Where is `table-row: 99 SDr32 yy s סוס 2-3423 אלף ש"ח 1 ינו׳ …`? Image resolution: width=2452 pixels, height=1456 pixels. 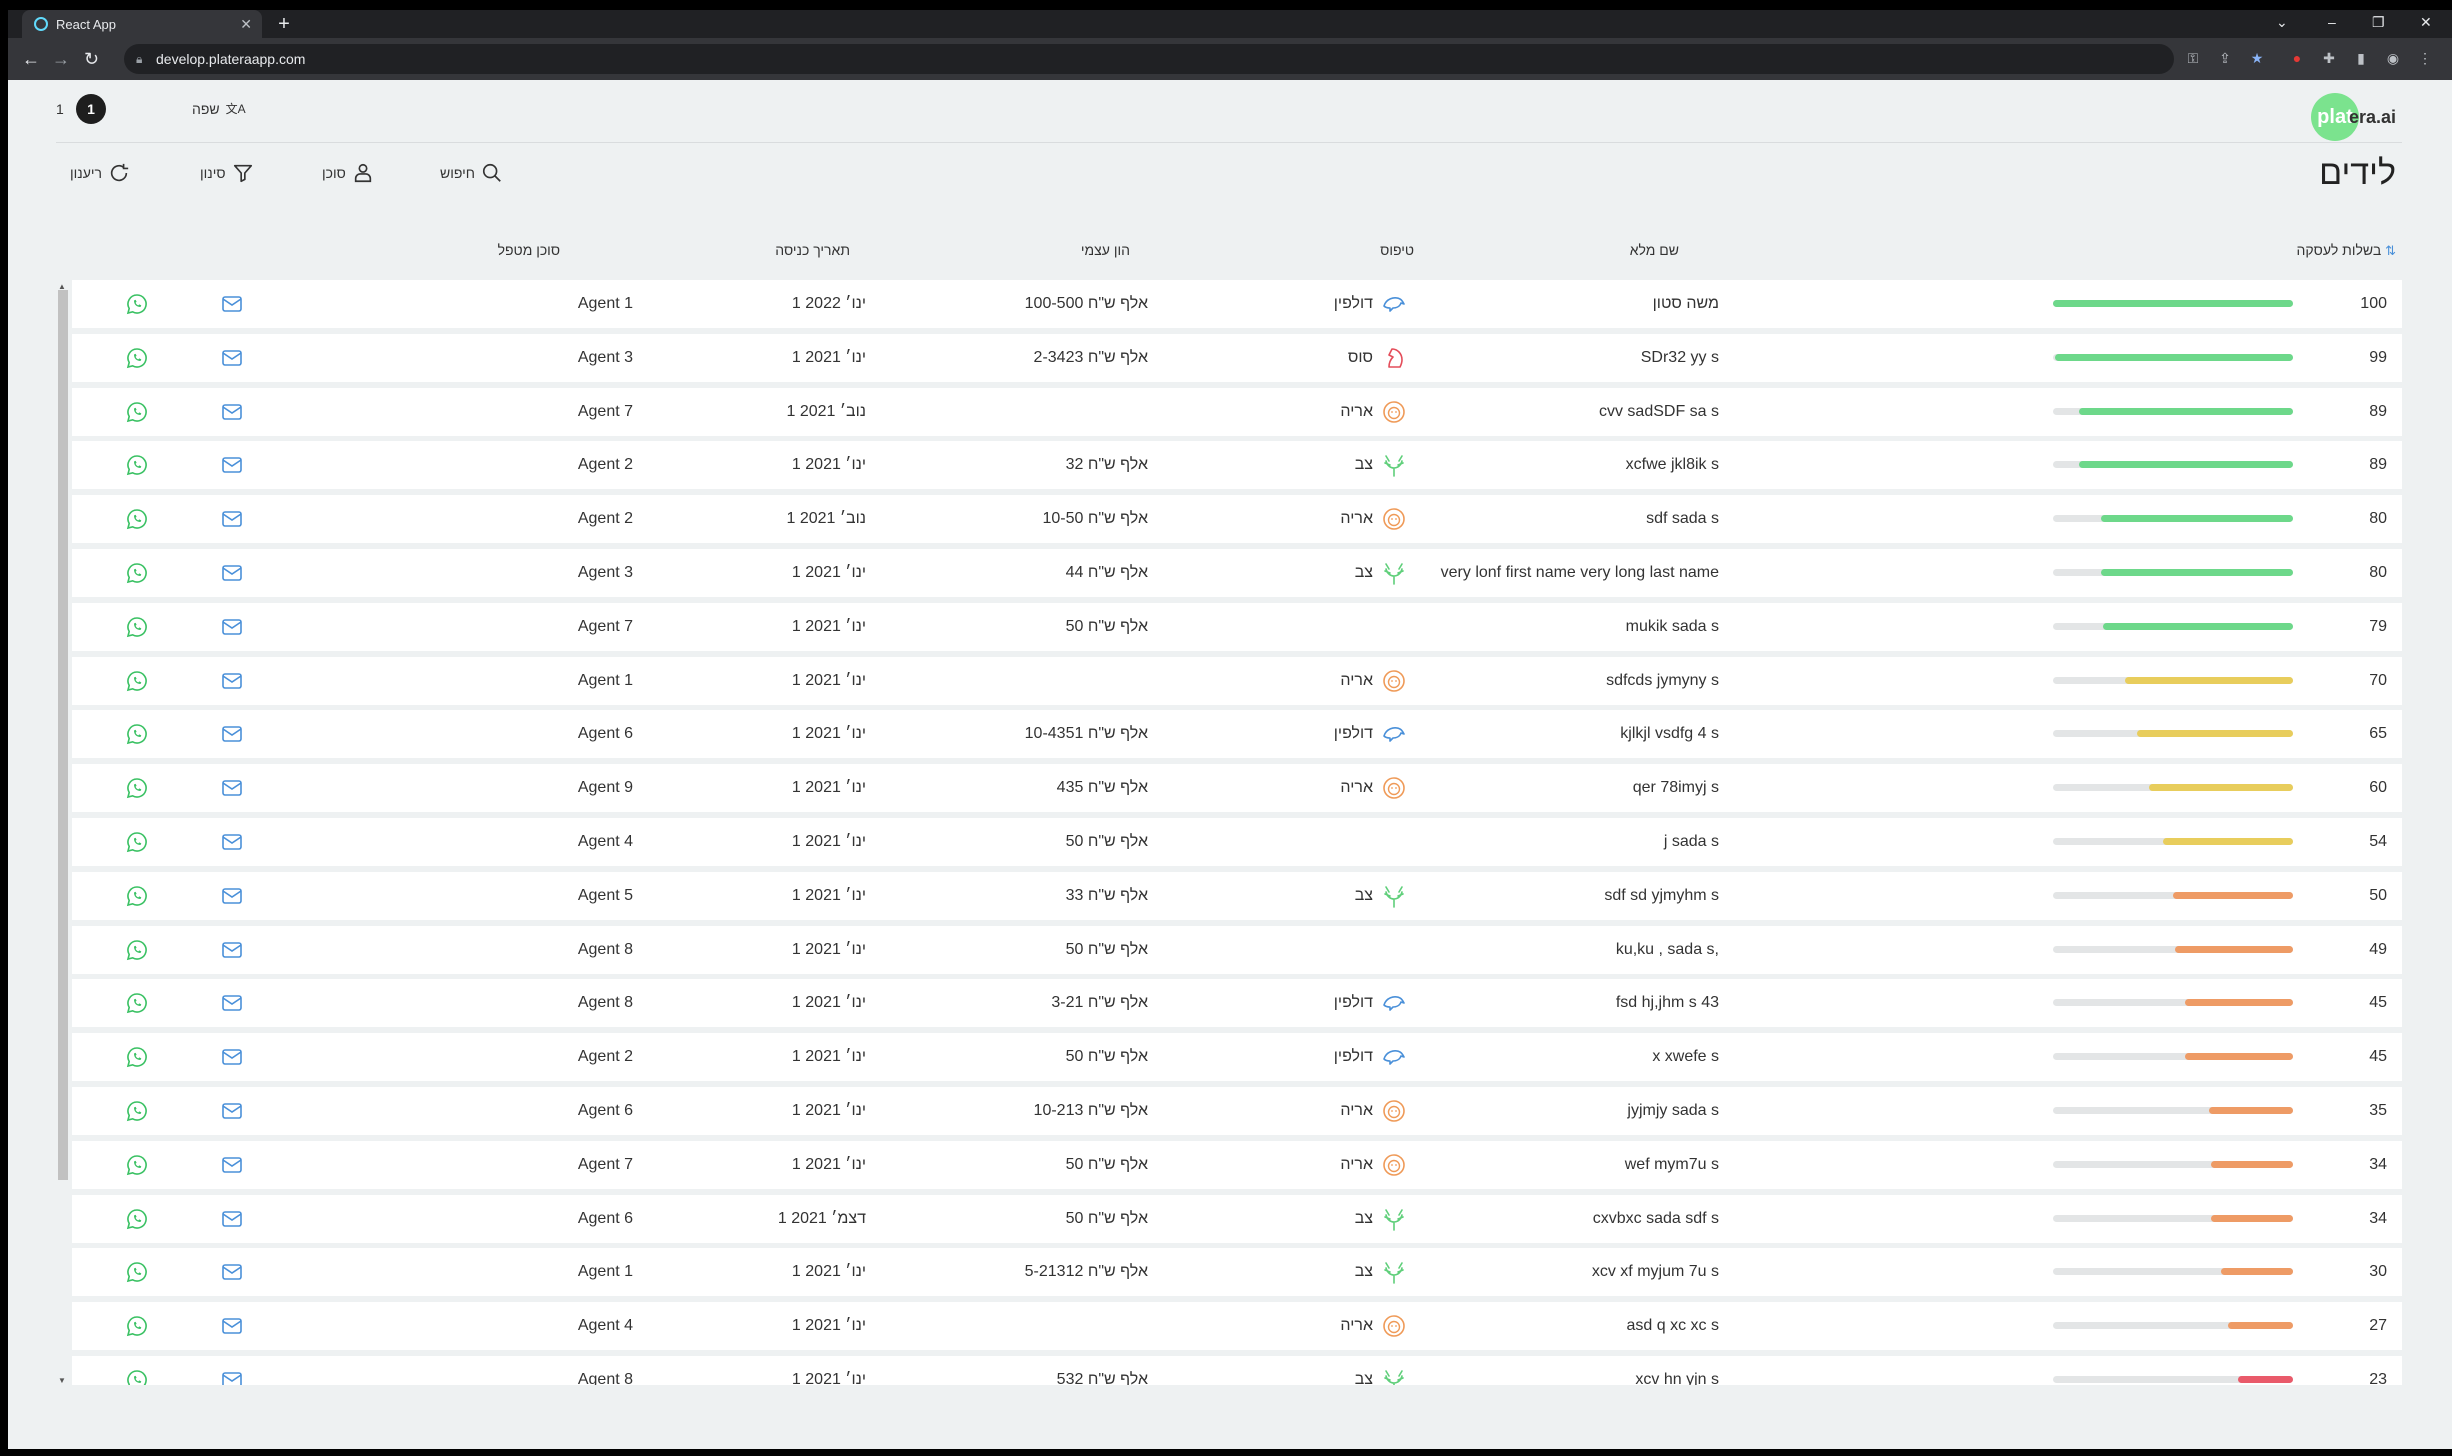
table-row: 99 SDr32 yy s סוס 2-3423 אלף ש"ח 1 ינו׳ … is located at coordinates (1237, 358).